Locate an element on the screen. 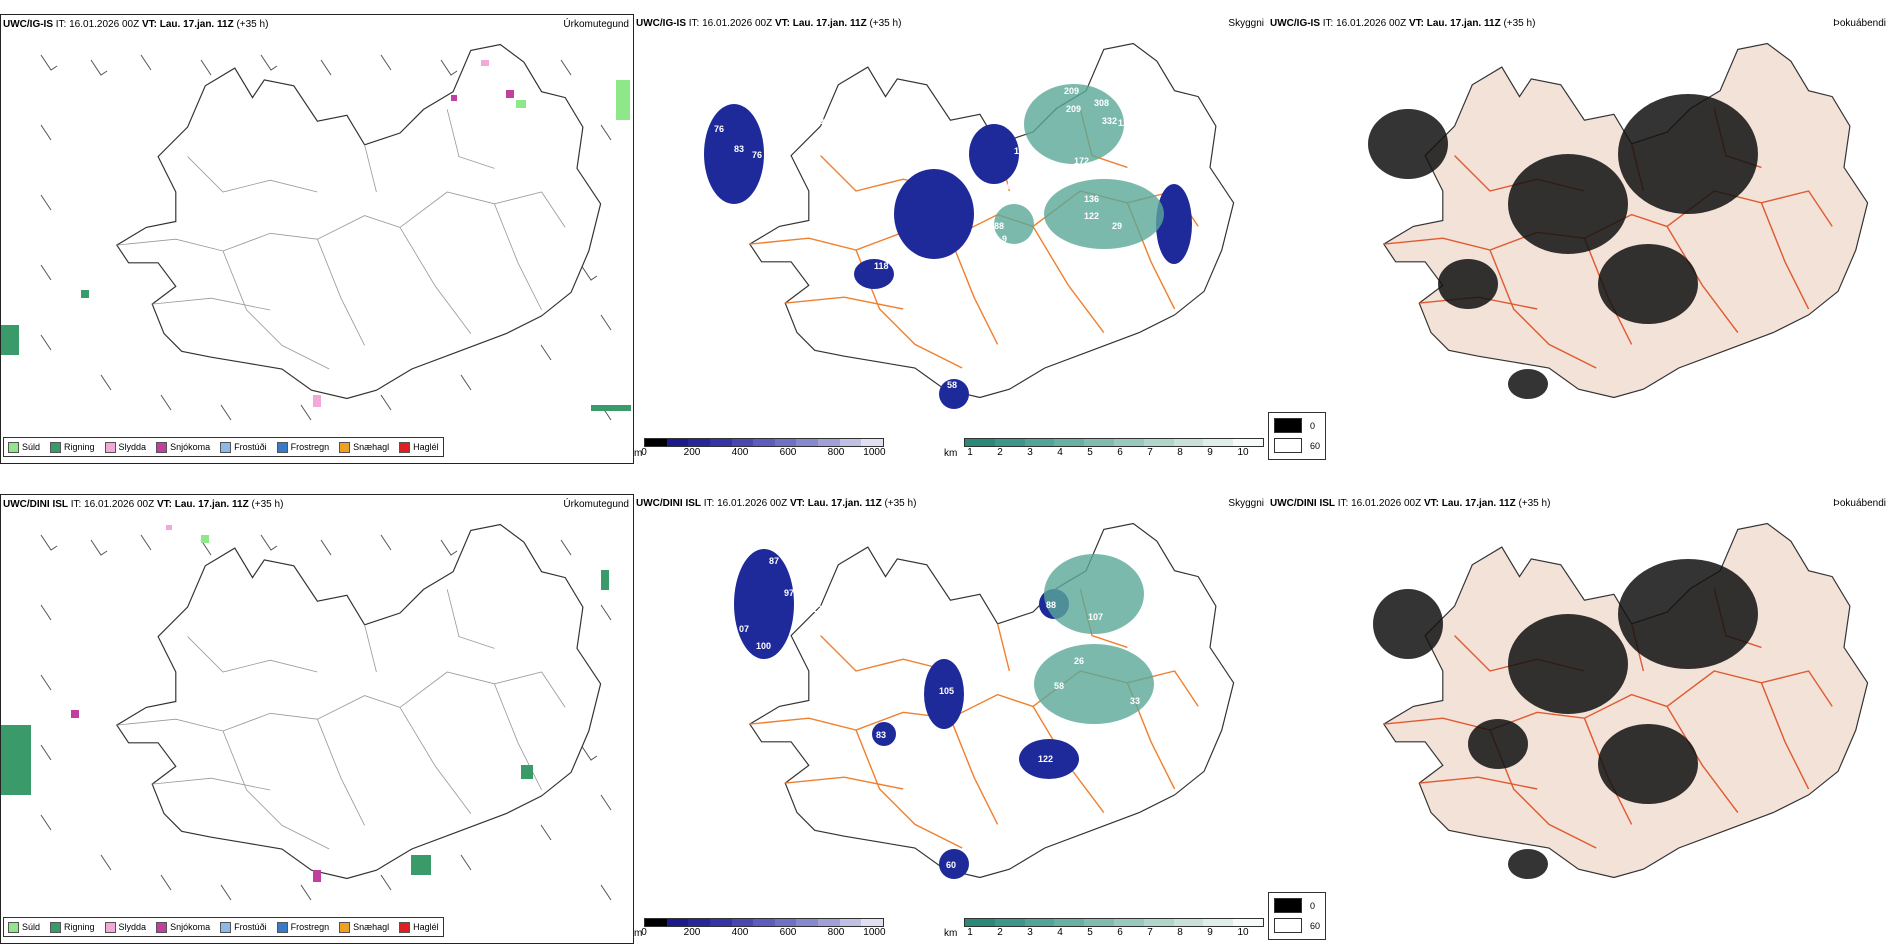 The image size is (1900, 950). vis-tick: 10 is located at coordinates (1243, 452).